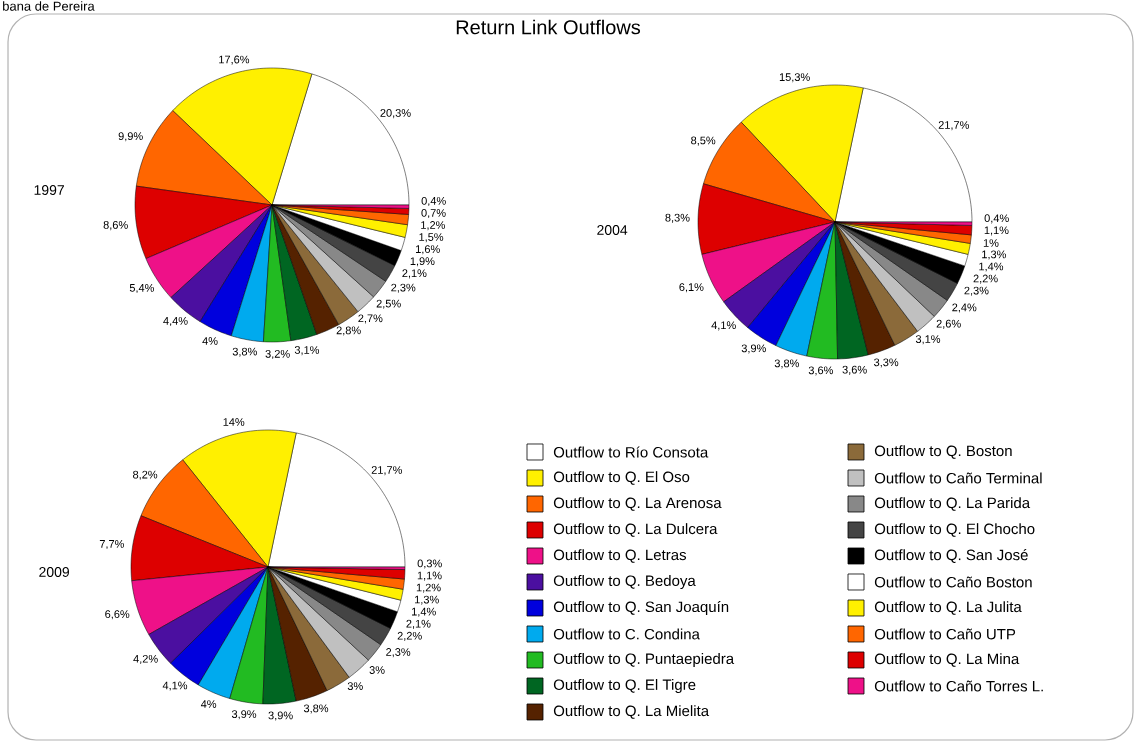 This screenshot has height=742, width=1136. I want to click on data-label: 3,2%, so click(277, 354).